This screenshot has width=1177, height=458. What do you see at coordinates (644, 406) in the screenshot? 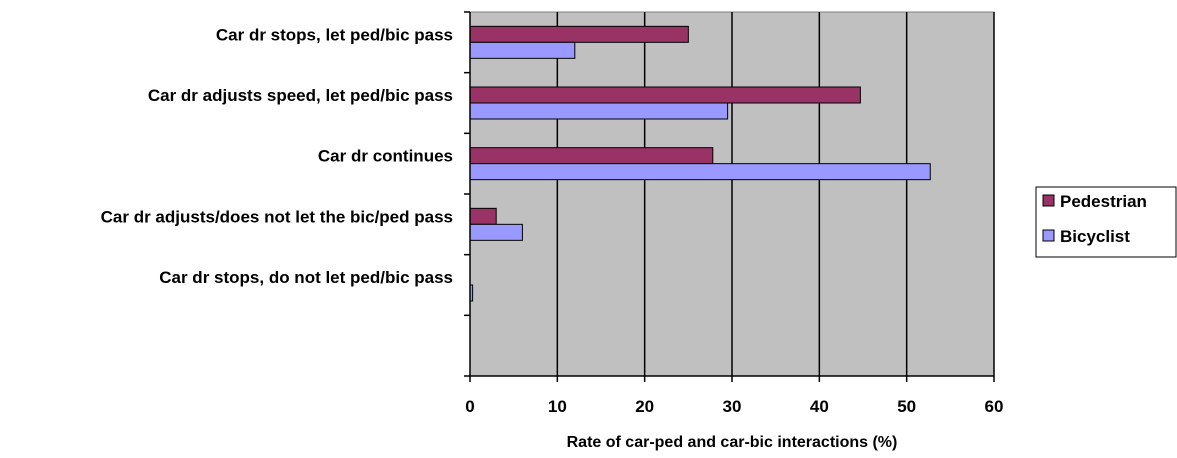
I see `x-tick-label: 20` at bounding box center [644, 406].